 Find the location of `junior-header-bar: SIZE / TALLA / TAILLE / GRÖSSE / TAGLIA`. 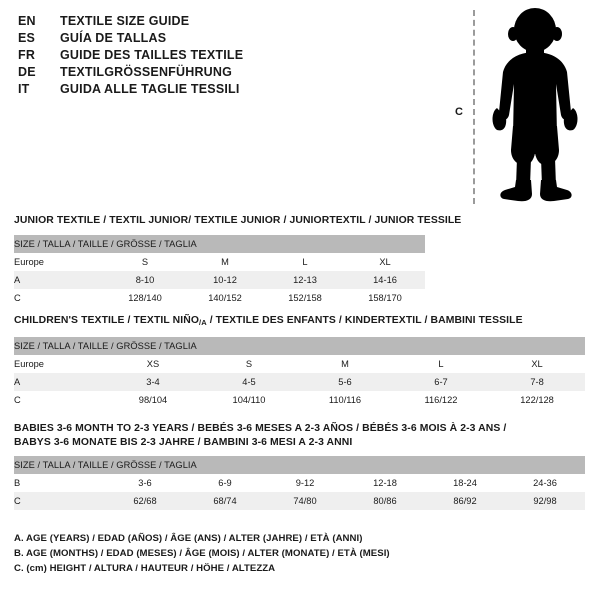

junior-header-bar: SIZE / TALLA / TAILLE / GRÖSSE / TAGLIA is located at coordinates (220, 243).